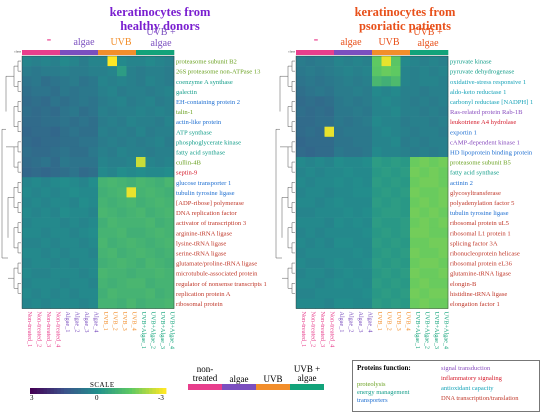 This screenshot has height=417, width=550. I want to click on row-label: microtubule-associated protein, so click(217, 274).